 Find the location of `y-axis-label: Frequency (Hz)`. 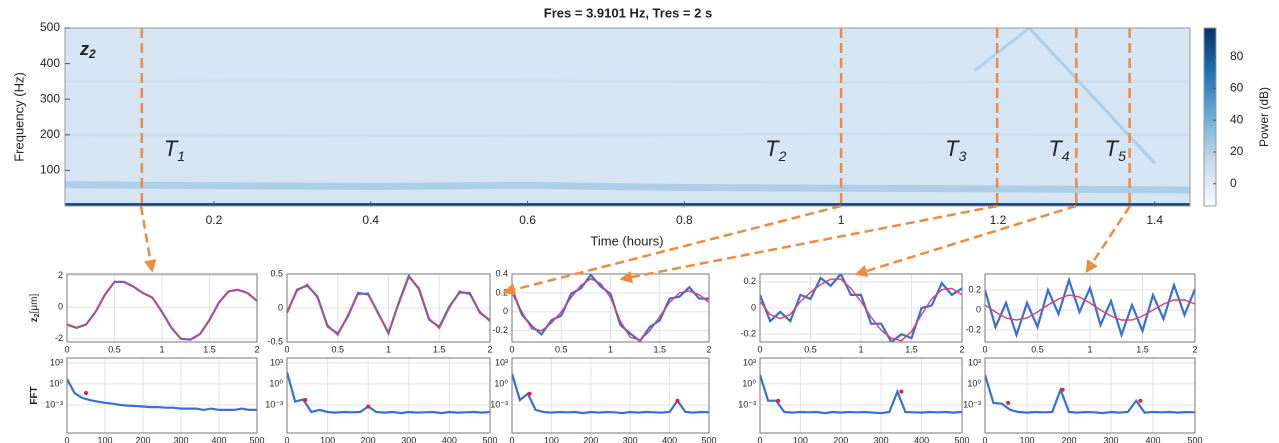

y-axis-label: Frequency (Hz) is located at coordinates (18, 117).